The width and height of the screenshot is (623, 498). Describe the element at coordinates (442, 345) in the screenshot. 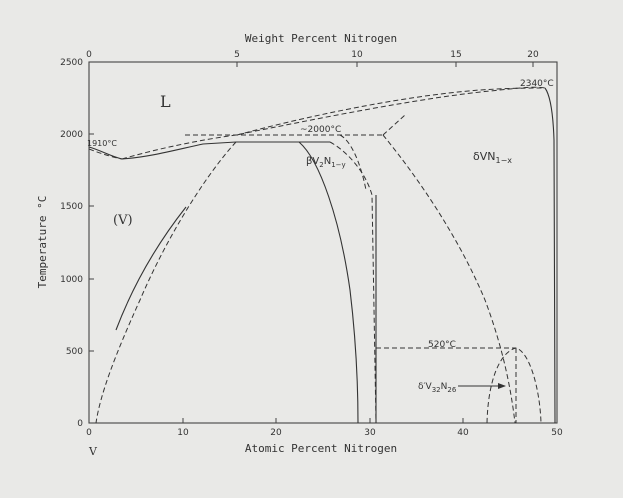

I see `temp-label-520: 520°C` at that location.